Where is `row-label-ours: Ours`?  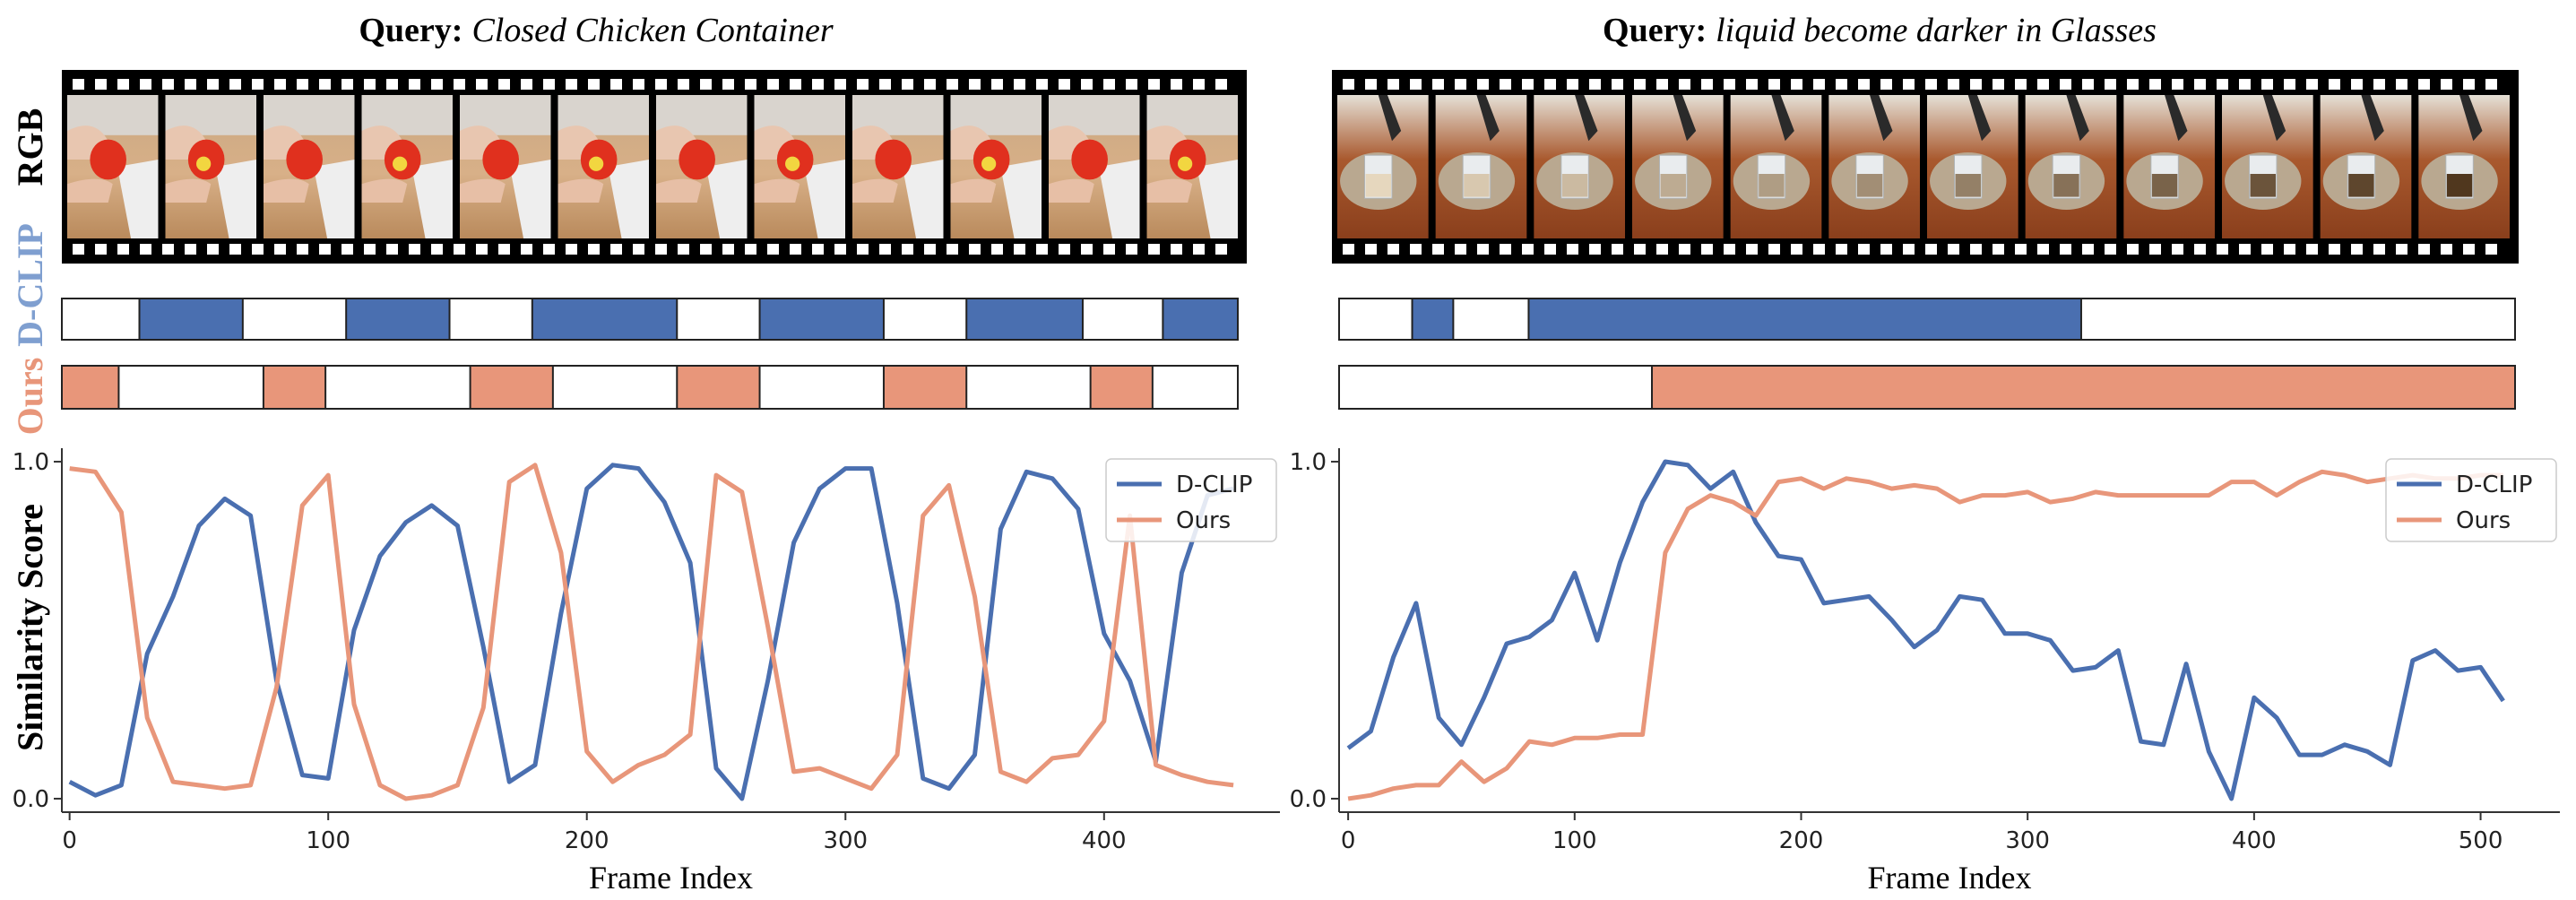
row-label-ours: Ours is located at coordinates (30, 397).